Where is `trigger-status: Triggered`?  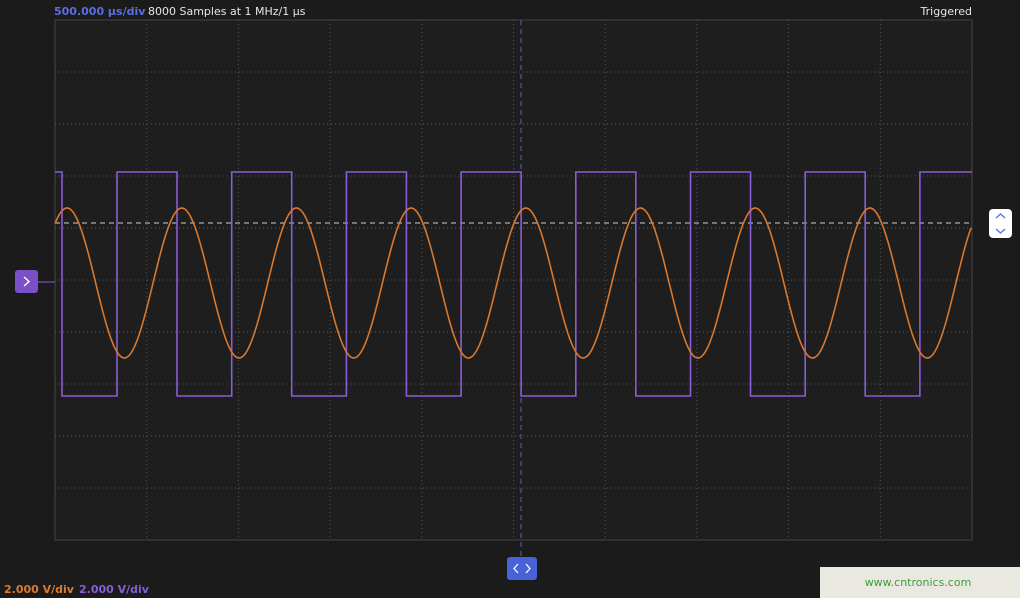 trigger-status: Triggered is located at coordinates (946, 11).